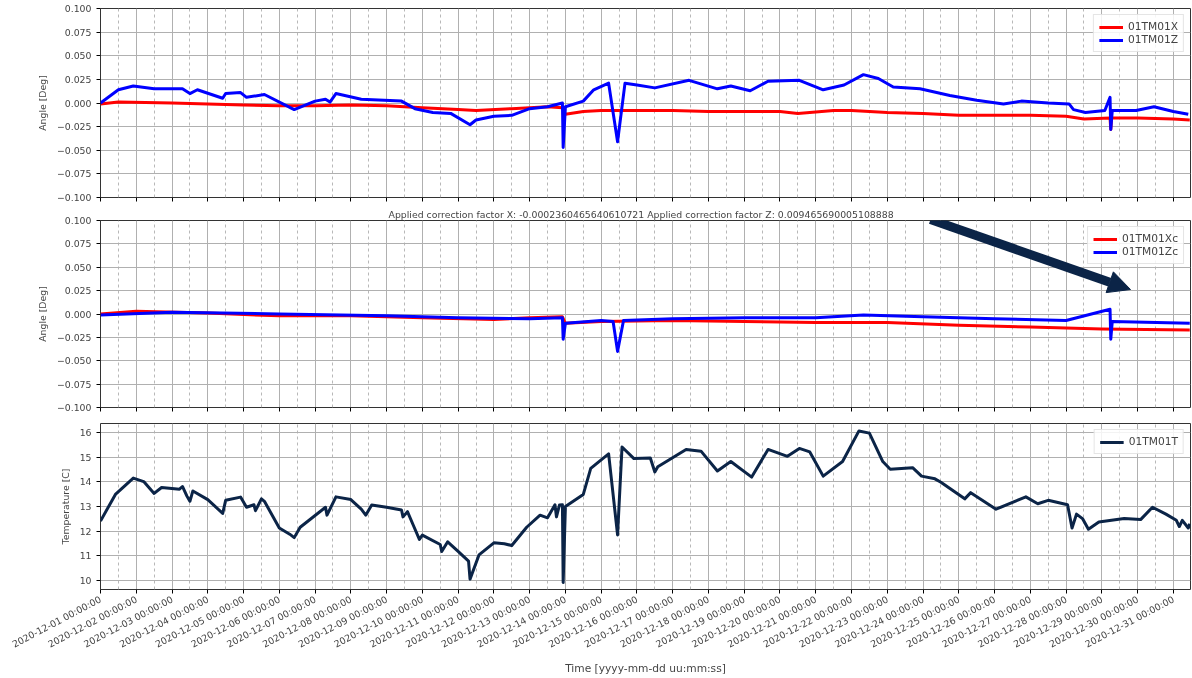 The width and height of the screenshot is (1192, 678). What do you see at coordinates (1153, 441) in the screenshot?
I see `legend-label: 01TM01T` at bounding box center [1153, 441].